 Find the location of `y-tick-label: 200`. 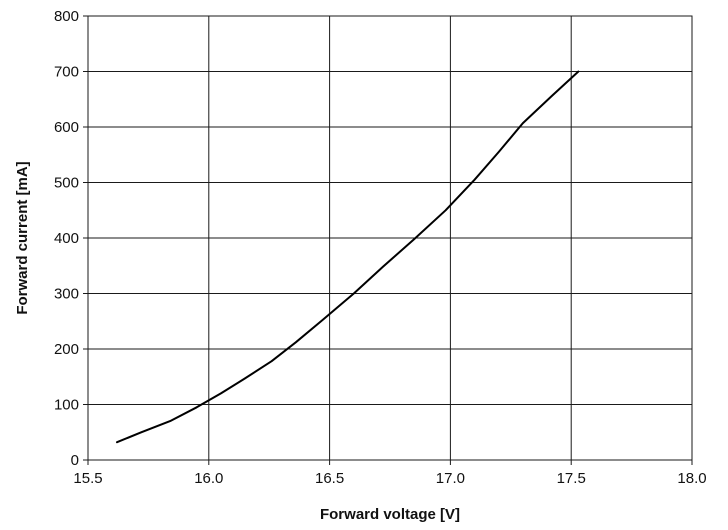

y-tick-label: 200 is located at coordinates (66, 349).